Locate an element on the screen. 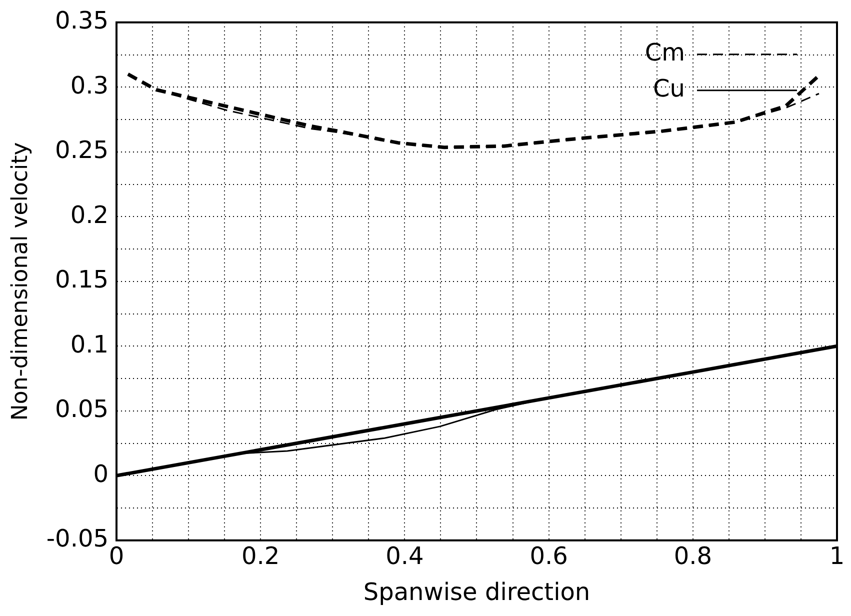 This screenshot has height=616, width=851. y-tick-label: 0.1 is located at coordinates (89, 344).